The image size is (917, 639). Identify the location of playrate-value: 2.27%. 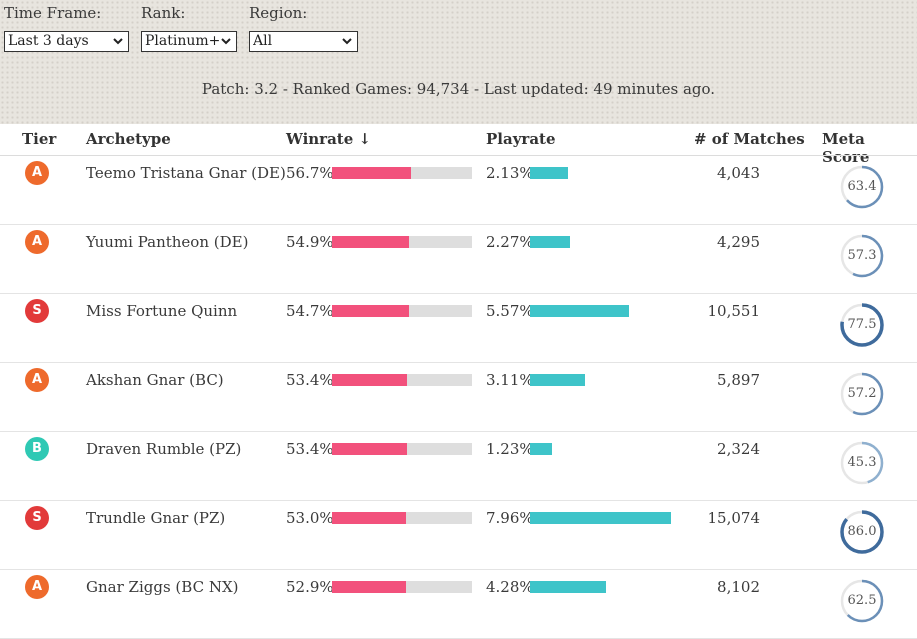
(510, 242).